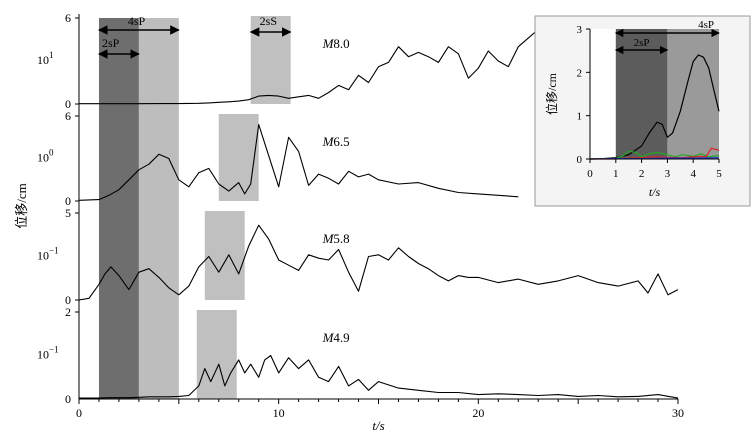 The height and width of the screenshot is (438, 753). I want to click on panel-0-scale-base: 10, so click(43, 60).